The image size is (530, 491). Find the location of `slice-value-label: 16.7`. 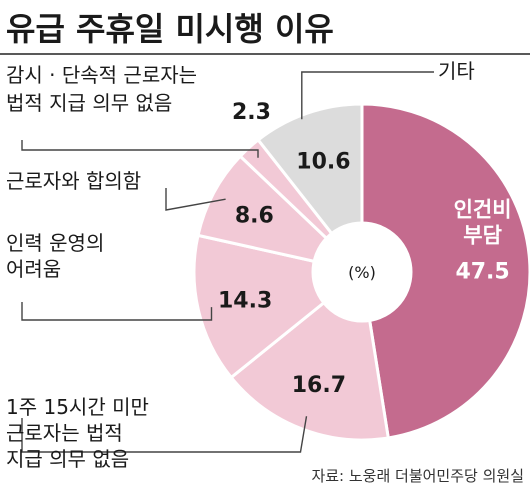

slice-value-label: 16.7 is located at coordinates (319, 385).